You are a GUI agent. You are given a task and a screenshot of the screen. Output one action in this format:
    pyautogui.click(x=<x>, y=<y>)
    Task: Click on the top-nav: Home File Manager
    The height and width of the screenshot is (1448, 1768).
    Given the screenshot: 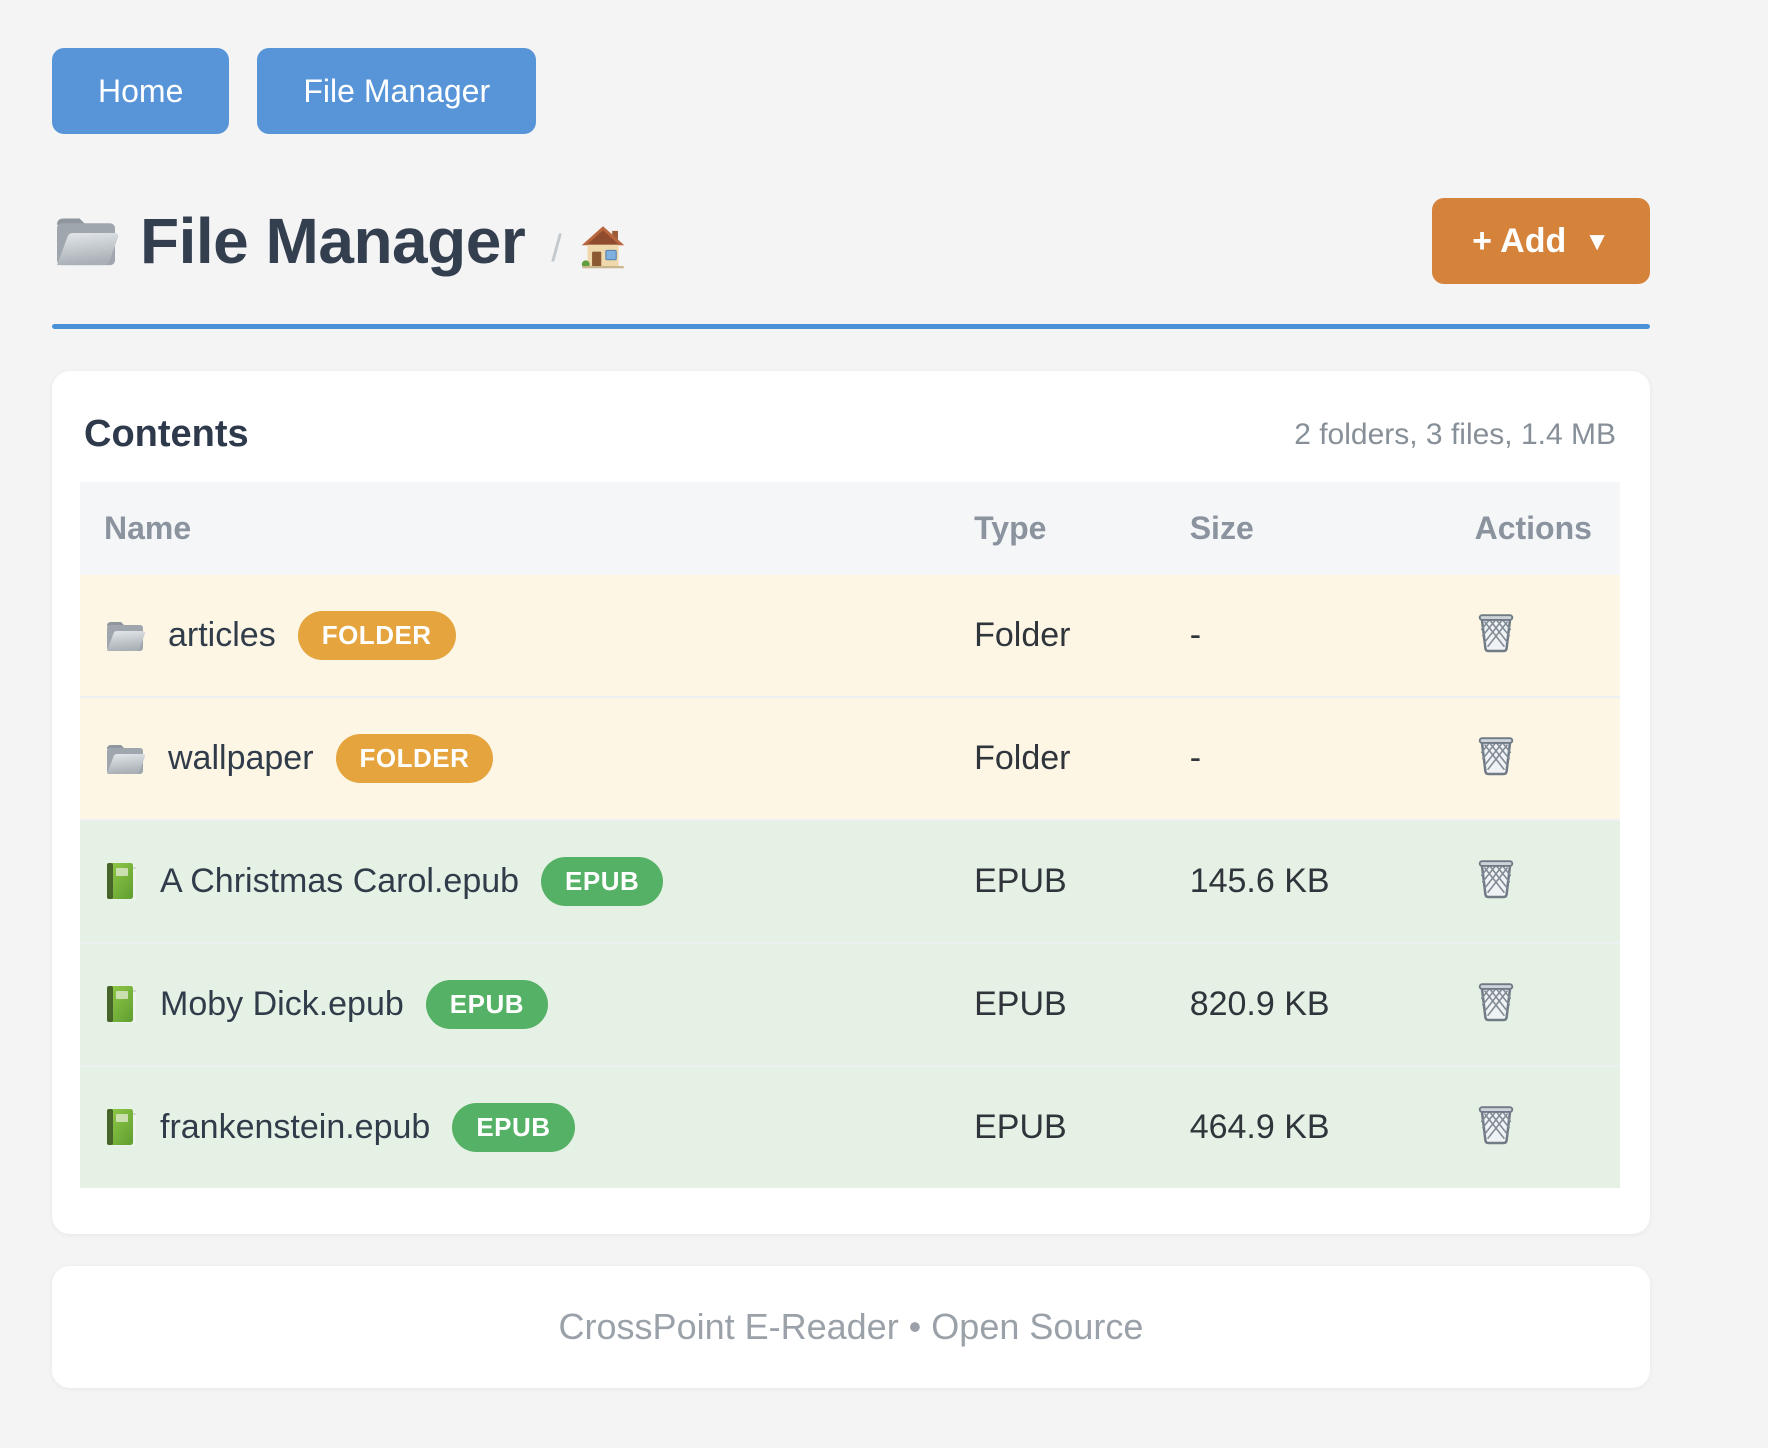 What is the action you would take?
    pyautogui.click(x=851, y=91)
    